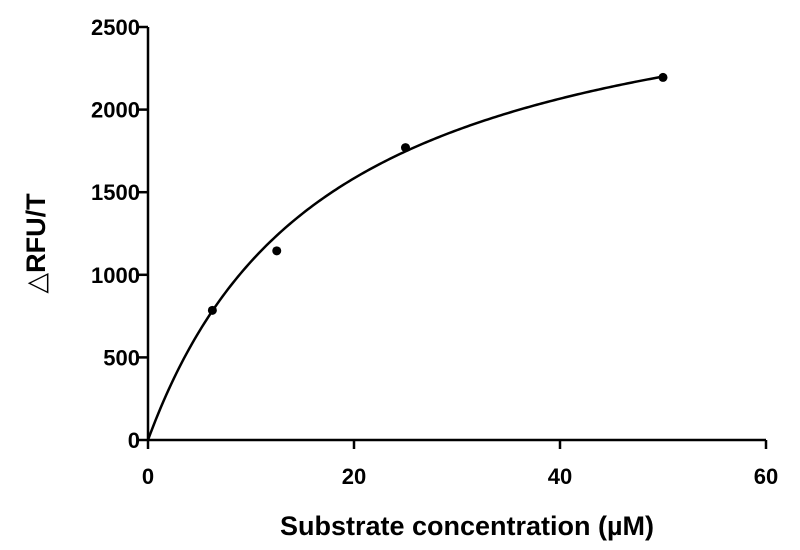 The width and height of the screenshot is (800, 550). I want to click on y-tick-label: 1000, so click(115, 275).